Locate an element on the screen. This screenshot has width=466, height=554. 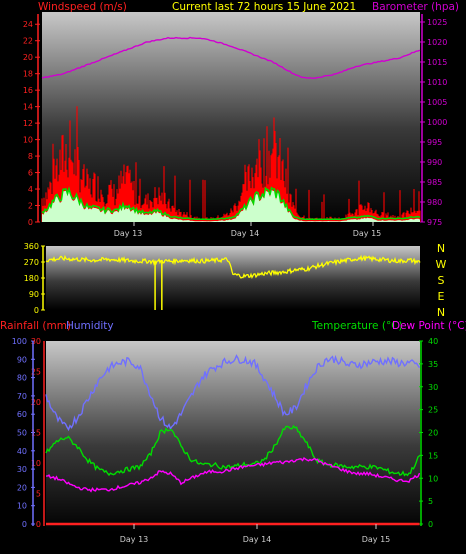
rainfall-axis-title: Rainfall (mm) is located at coordinates (35, 326).